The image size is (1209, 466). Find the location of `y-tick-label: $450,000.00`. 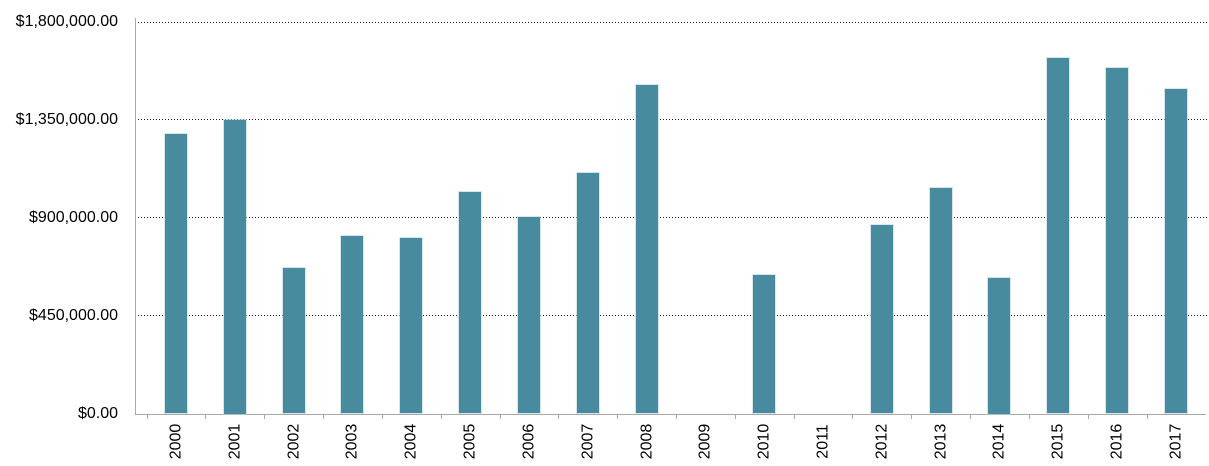

y-tick-label: $450,000.00 is located at coordinates (73, 315).